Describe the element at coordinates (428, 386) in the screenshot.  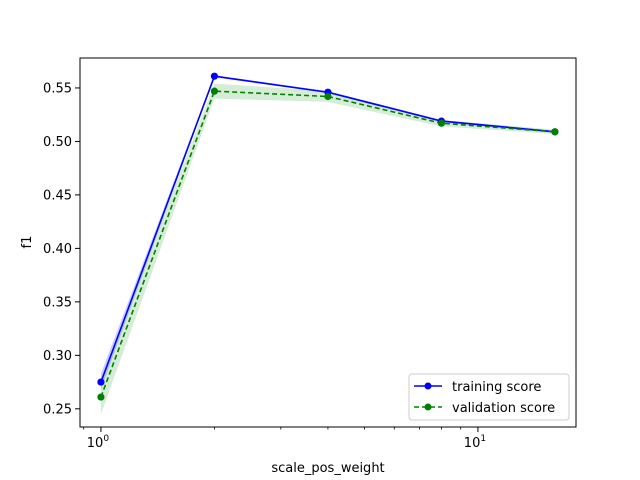
I see `legend-training-marker` at that location.